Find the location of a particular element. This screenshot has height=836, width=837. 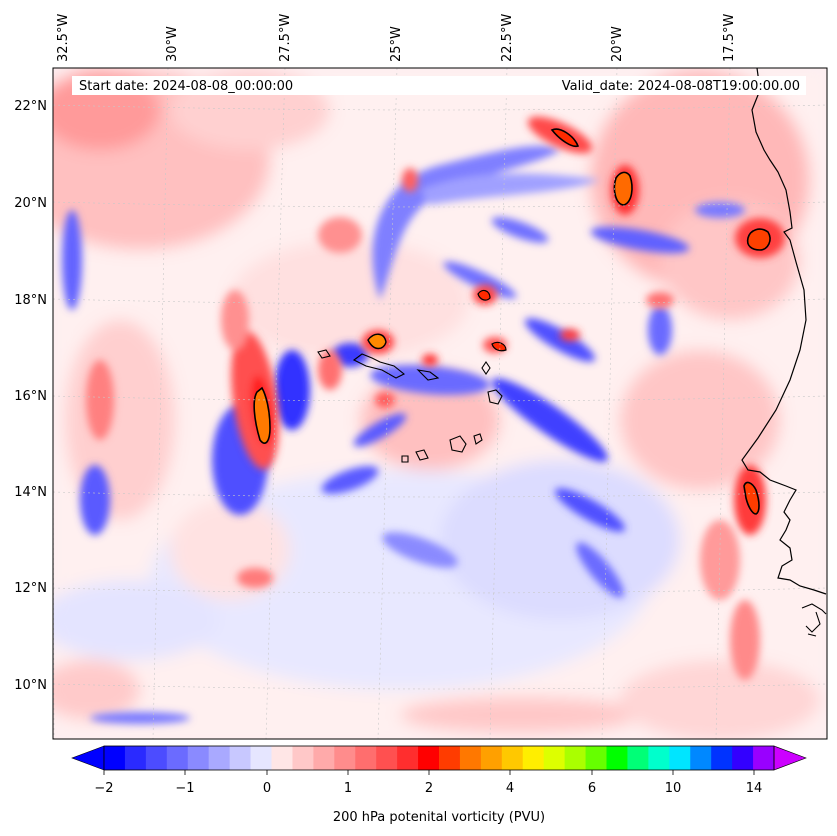

colorbar-tick-label: 4 is located at coordinates (510, 788).